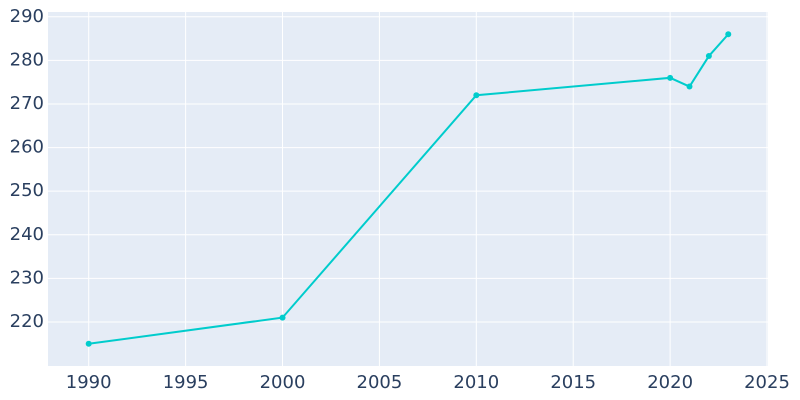 The width and height of the screenshot is (800, 400). What do you see at coordinates (27, 103) in the screenshot?
I see `y-tick-label: 270` at bounding box center [27, 103].